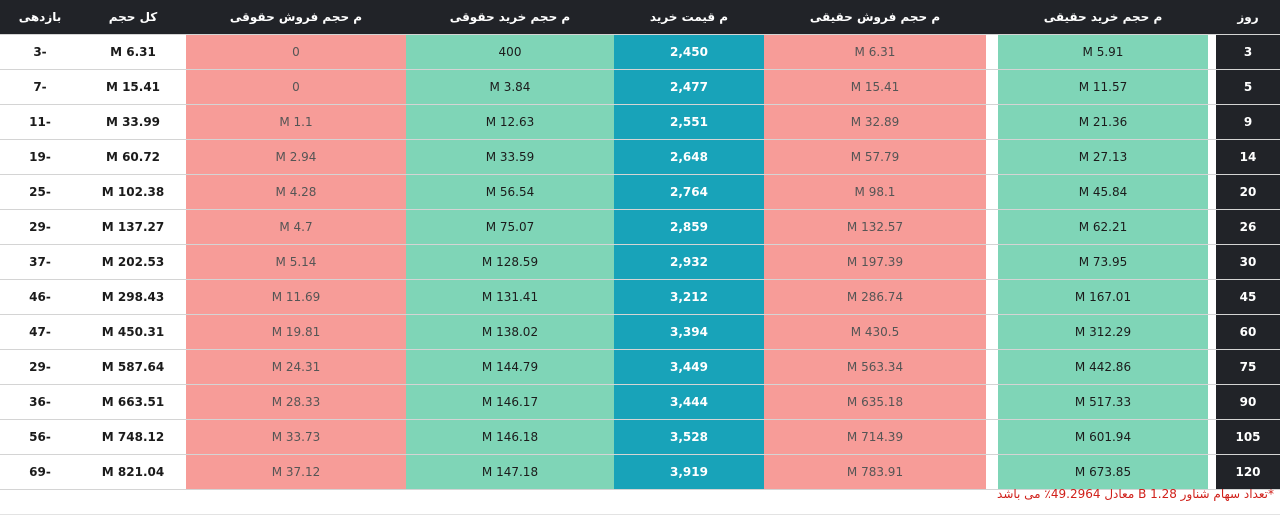 The width and height of the screenshot is (1280, 516). I want to click on cell-real-sell: M 430.5, so click(875, 332).